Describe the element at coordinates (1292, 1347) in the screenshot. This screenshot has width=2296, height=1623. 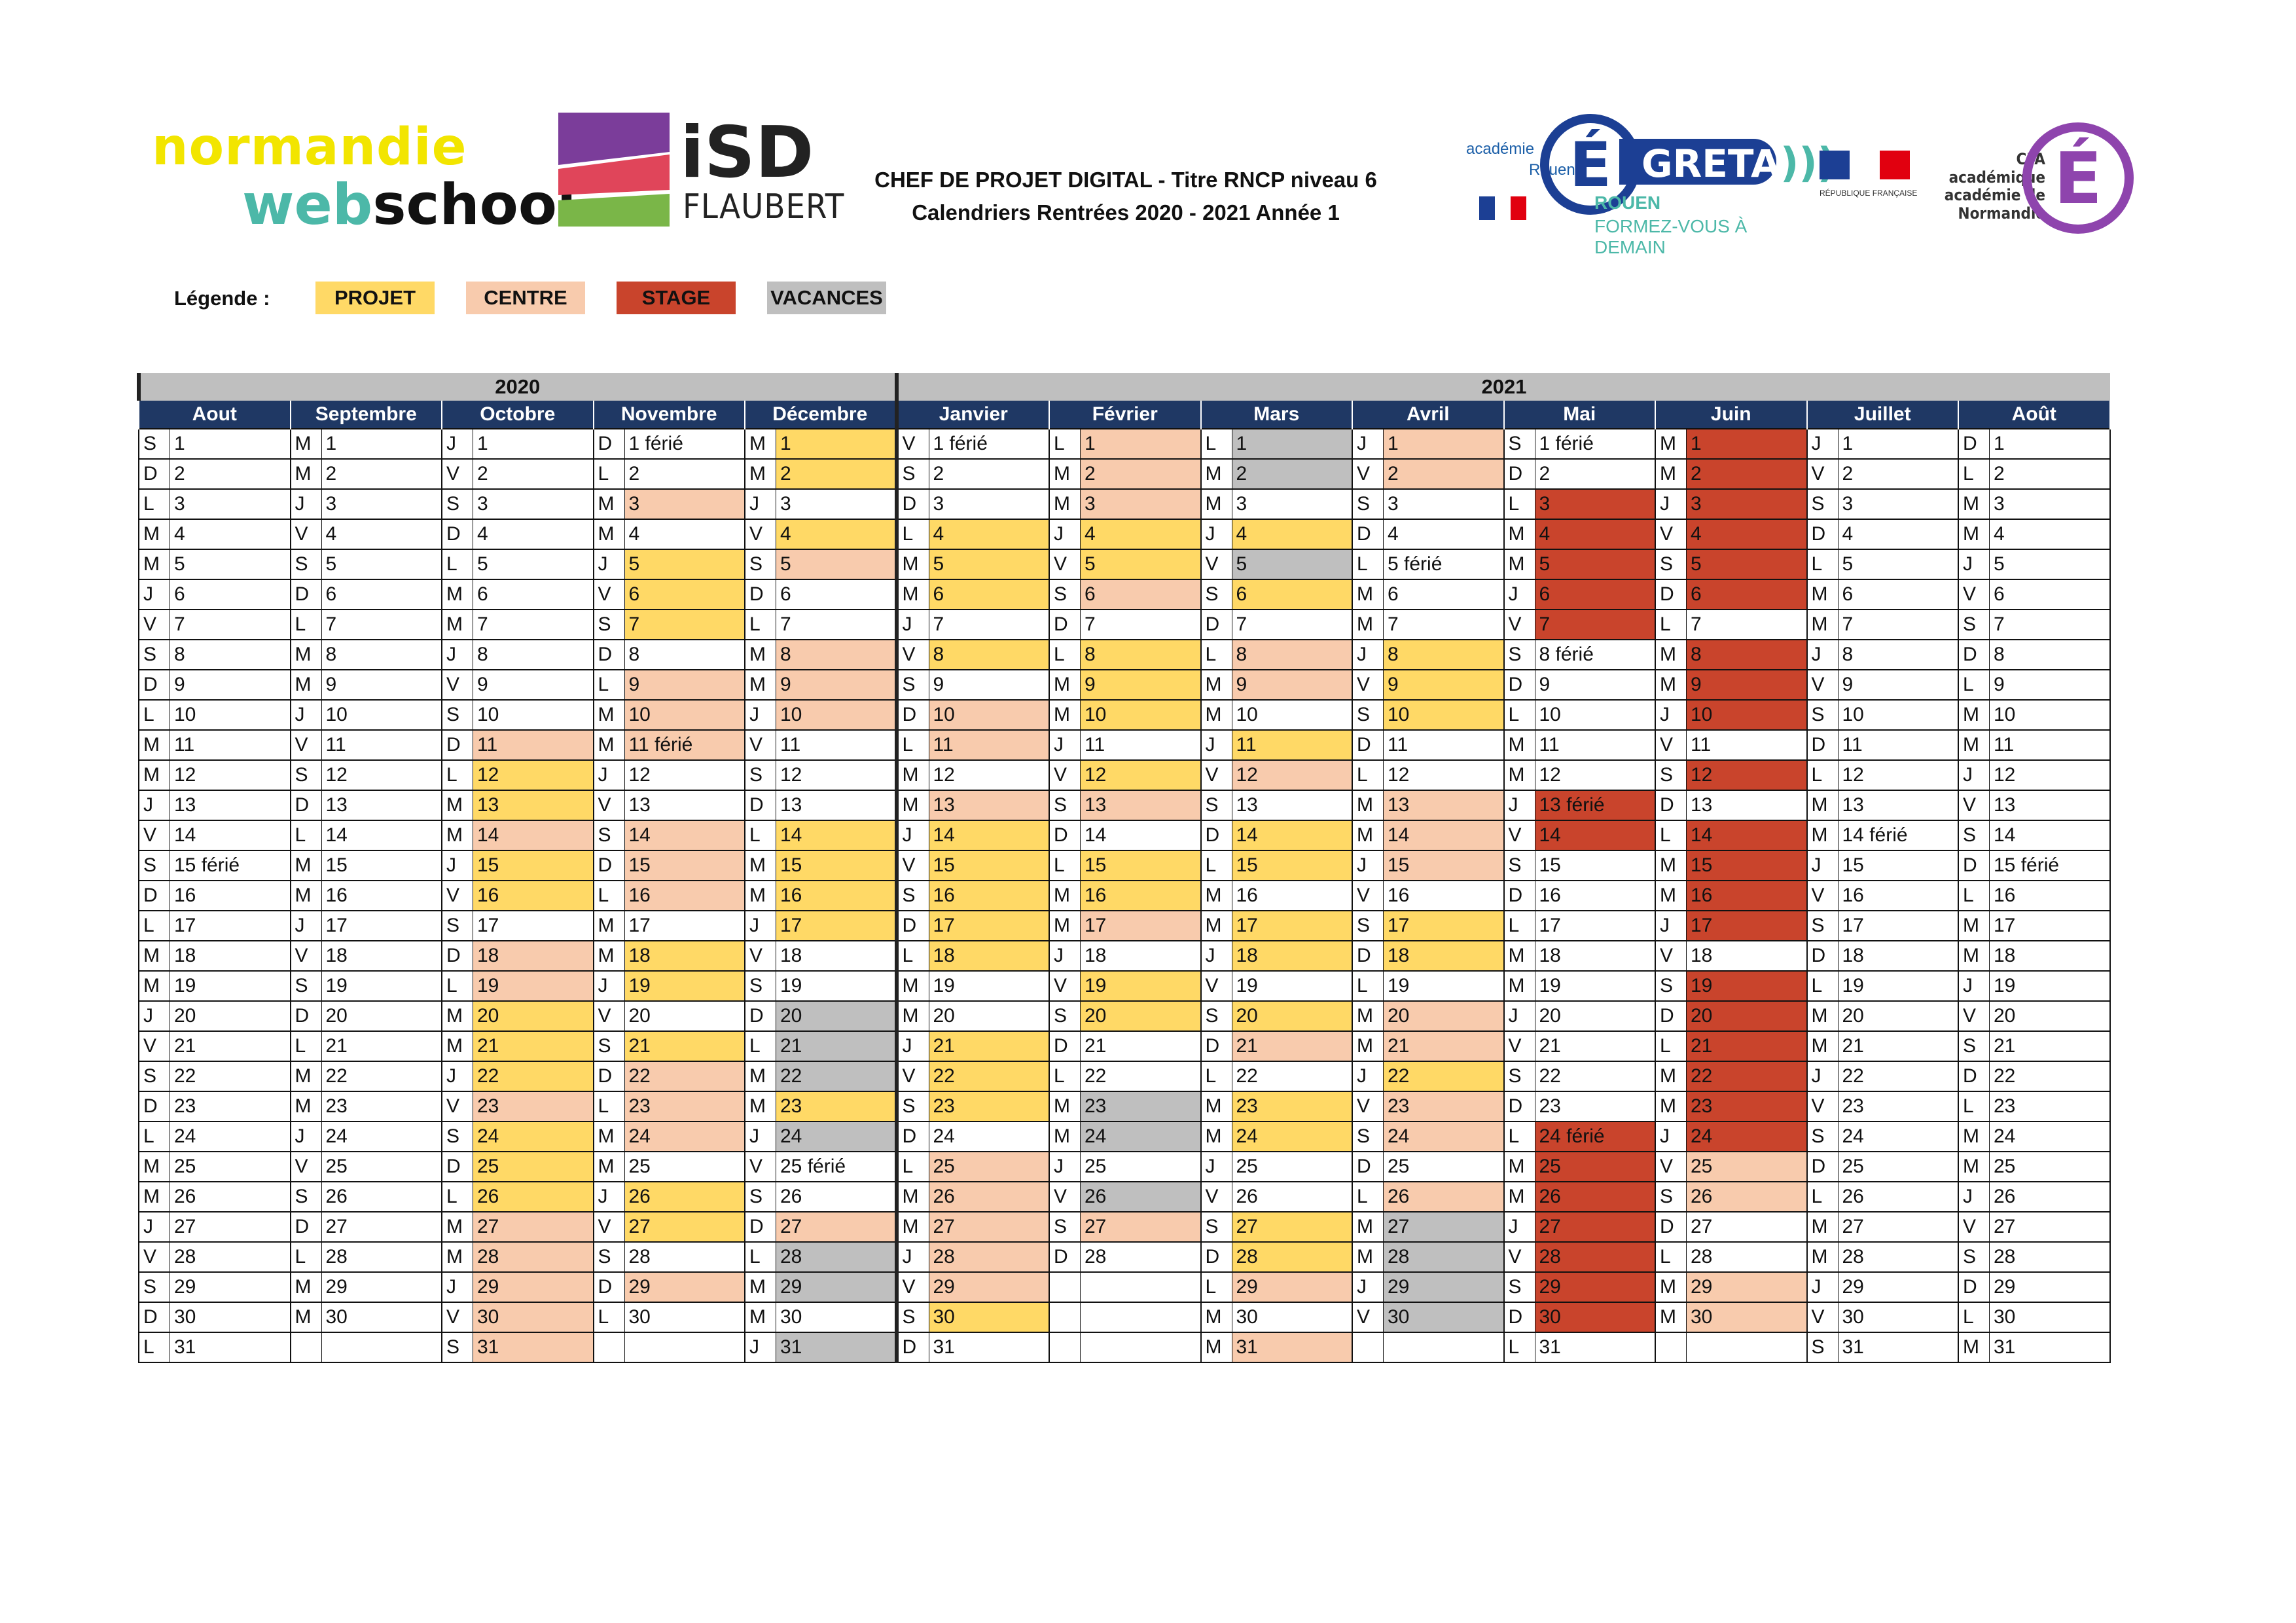
I see `day-cell: 31` at that location.